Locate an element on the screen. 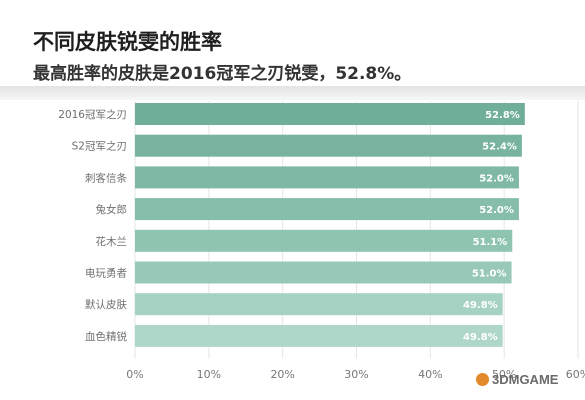 This screenshot has height=400, width=585. category-label: 2016冠军之刃 is located at coordinates (92, 114).